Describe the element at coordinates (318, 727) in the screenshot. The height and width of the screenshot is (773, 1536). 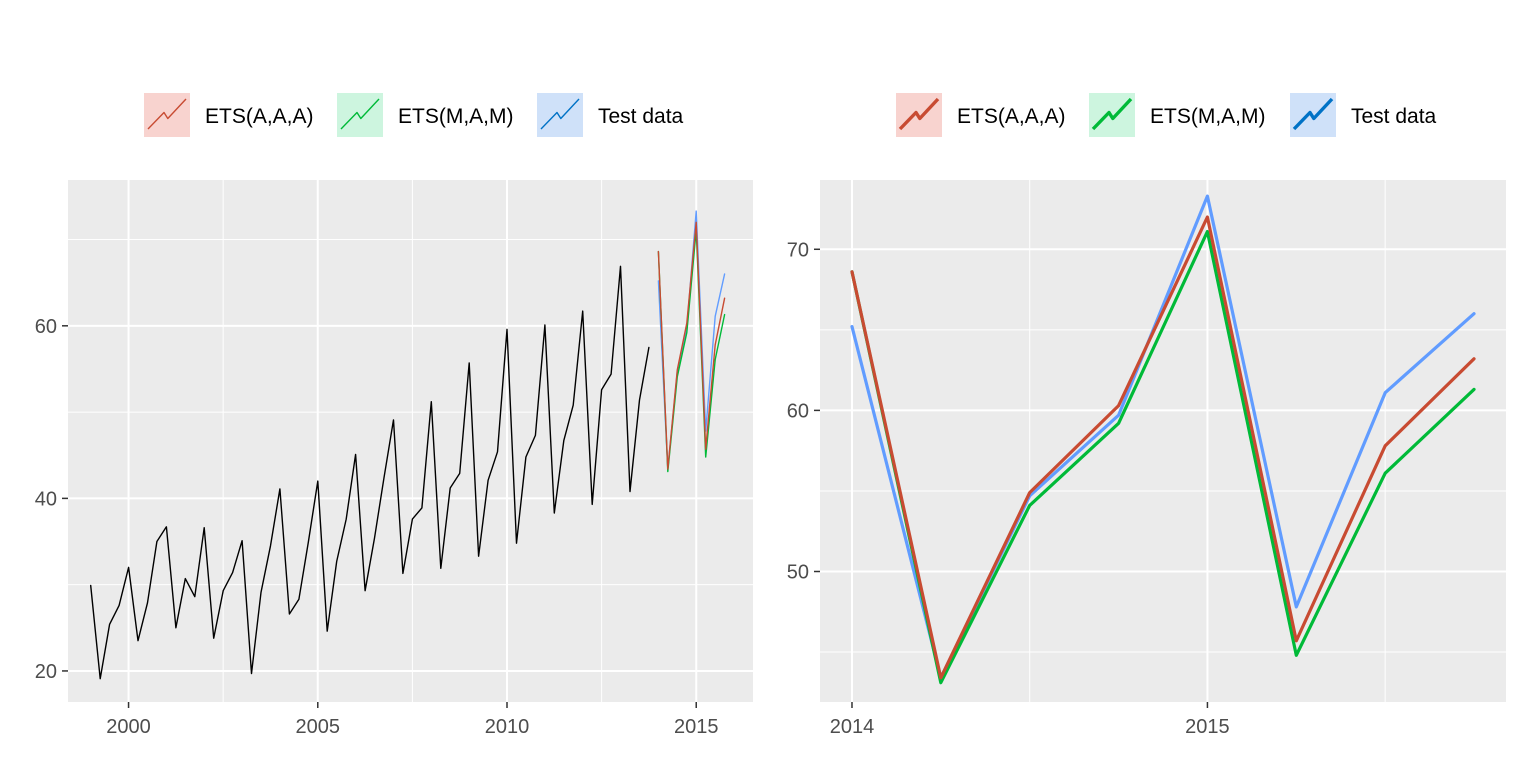
I see `x-tick-label: 2005` at that location.